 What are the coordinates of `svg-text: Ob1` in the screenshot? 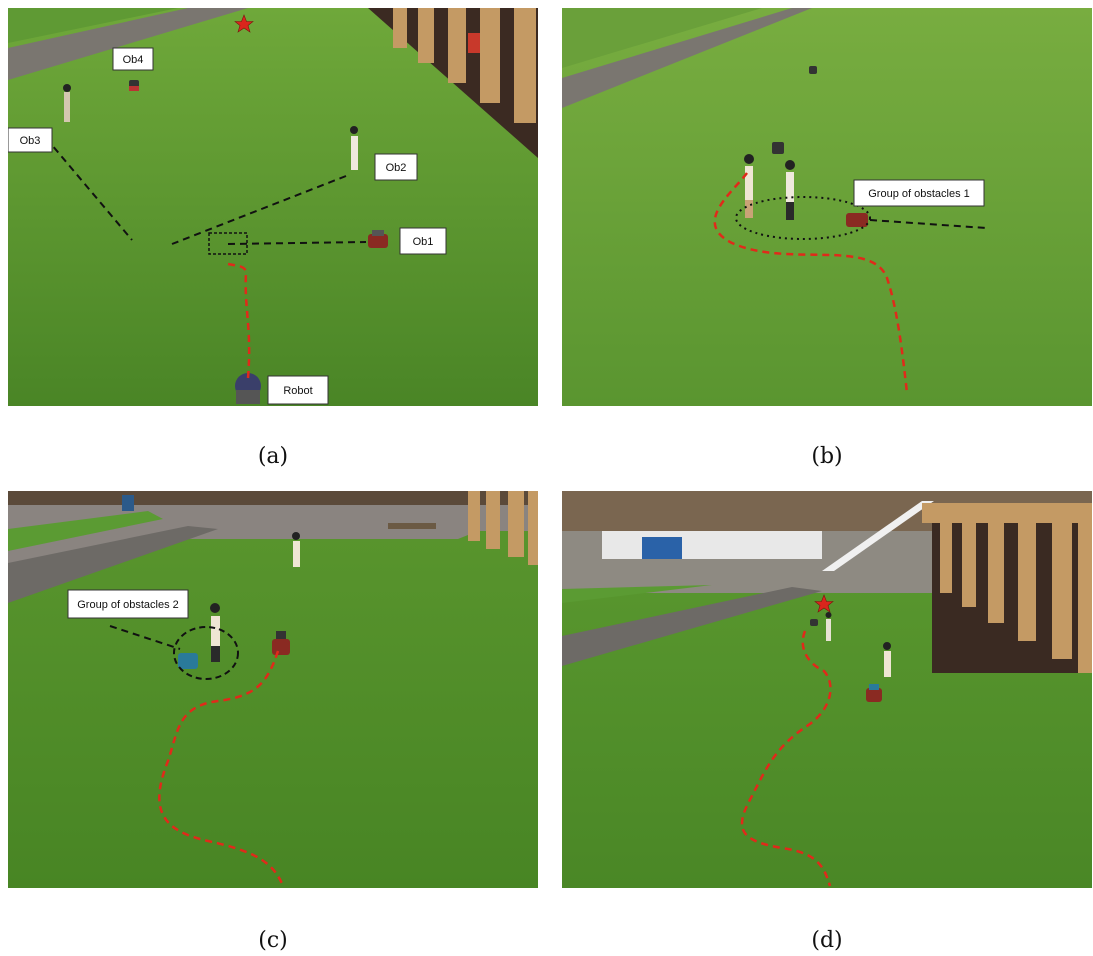 It's located at (423, 242).